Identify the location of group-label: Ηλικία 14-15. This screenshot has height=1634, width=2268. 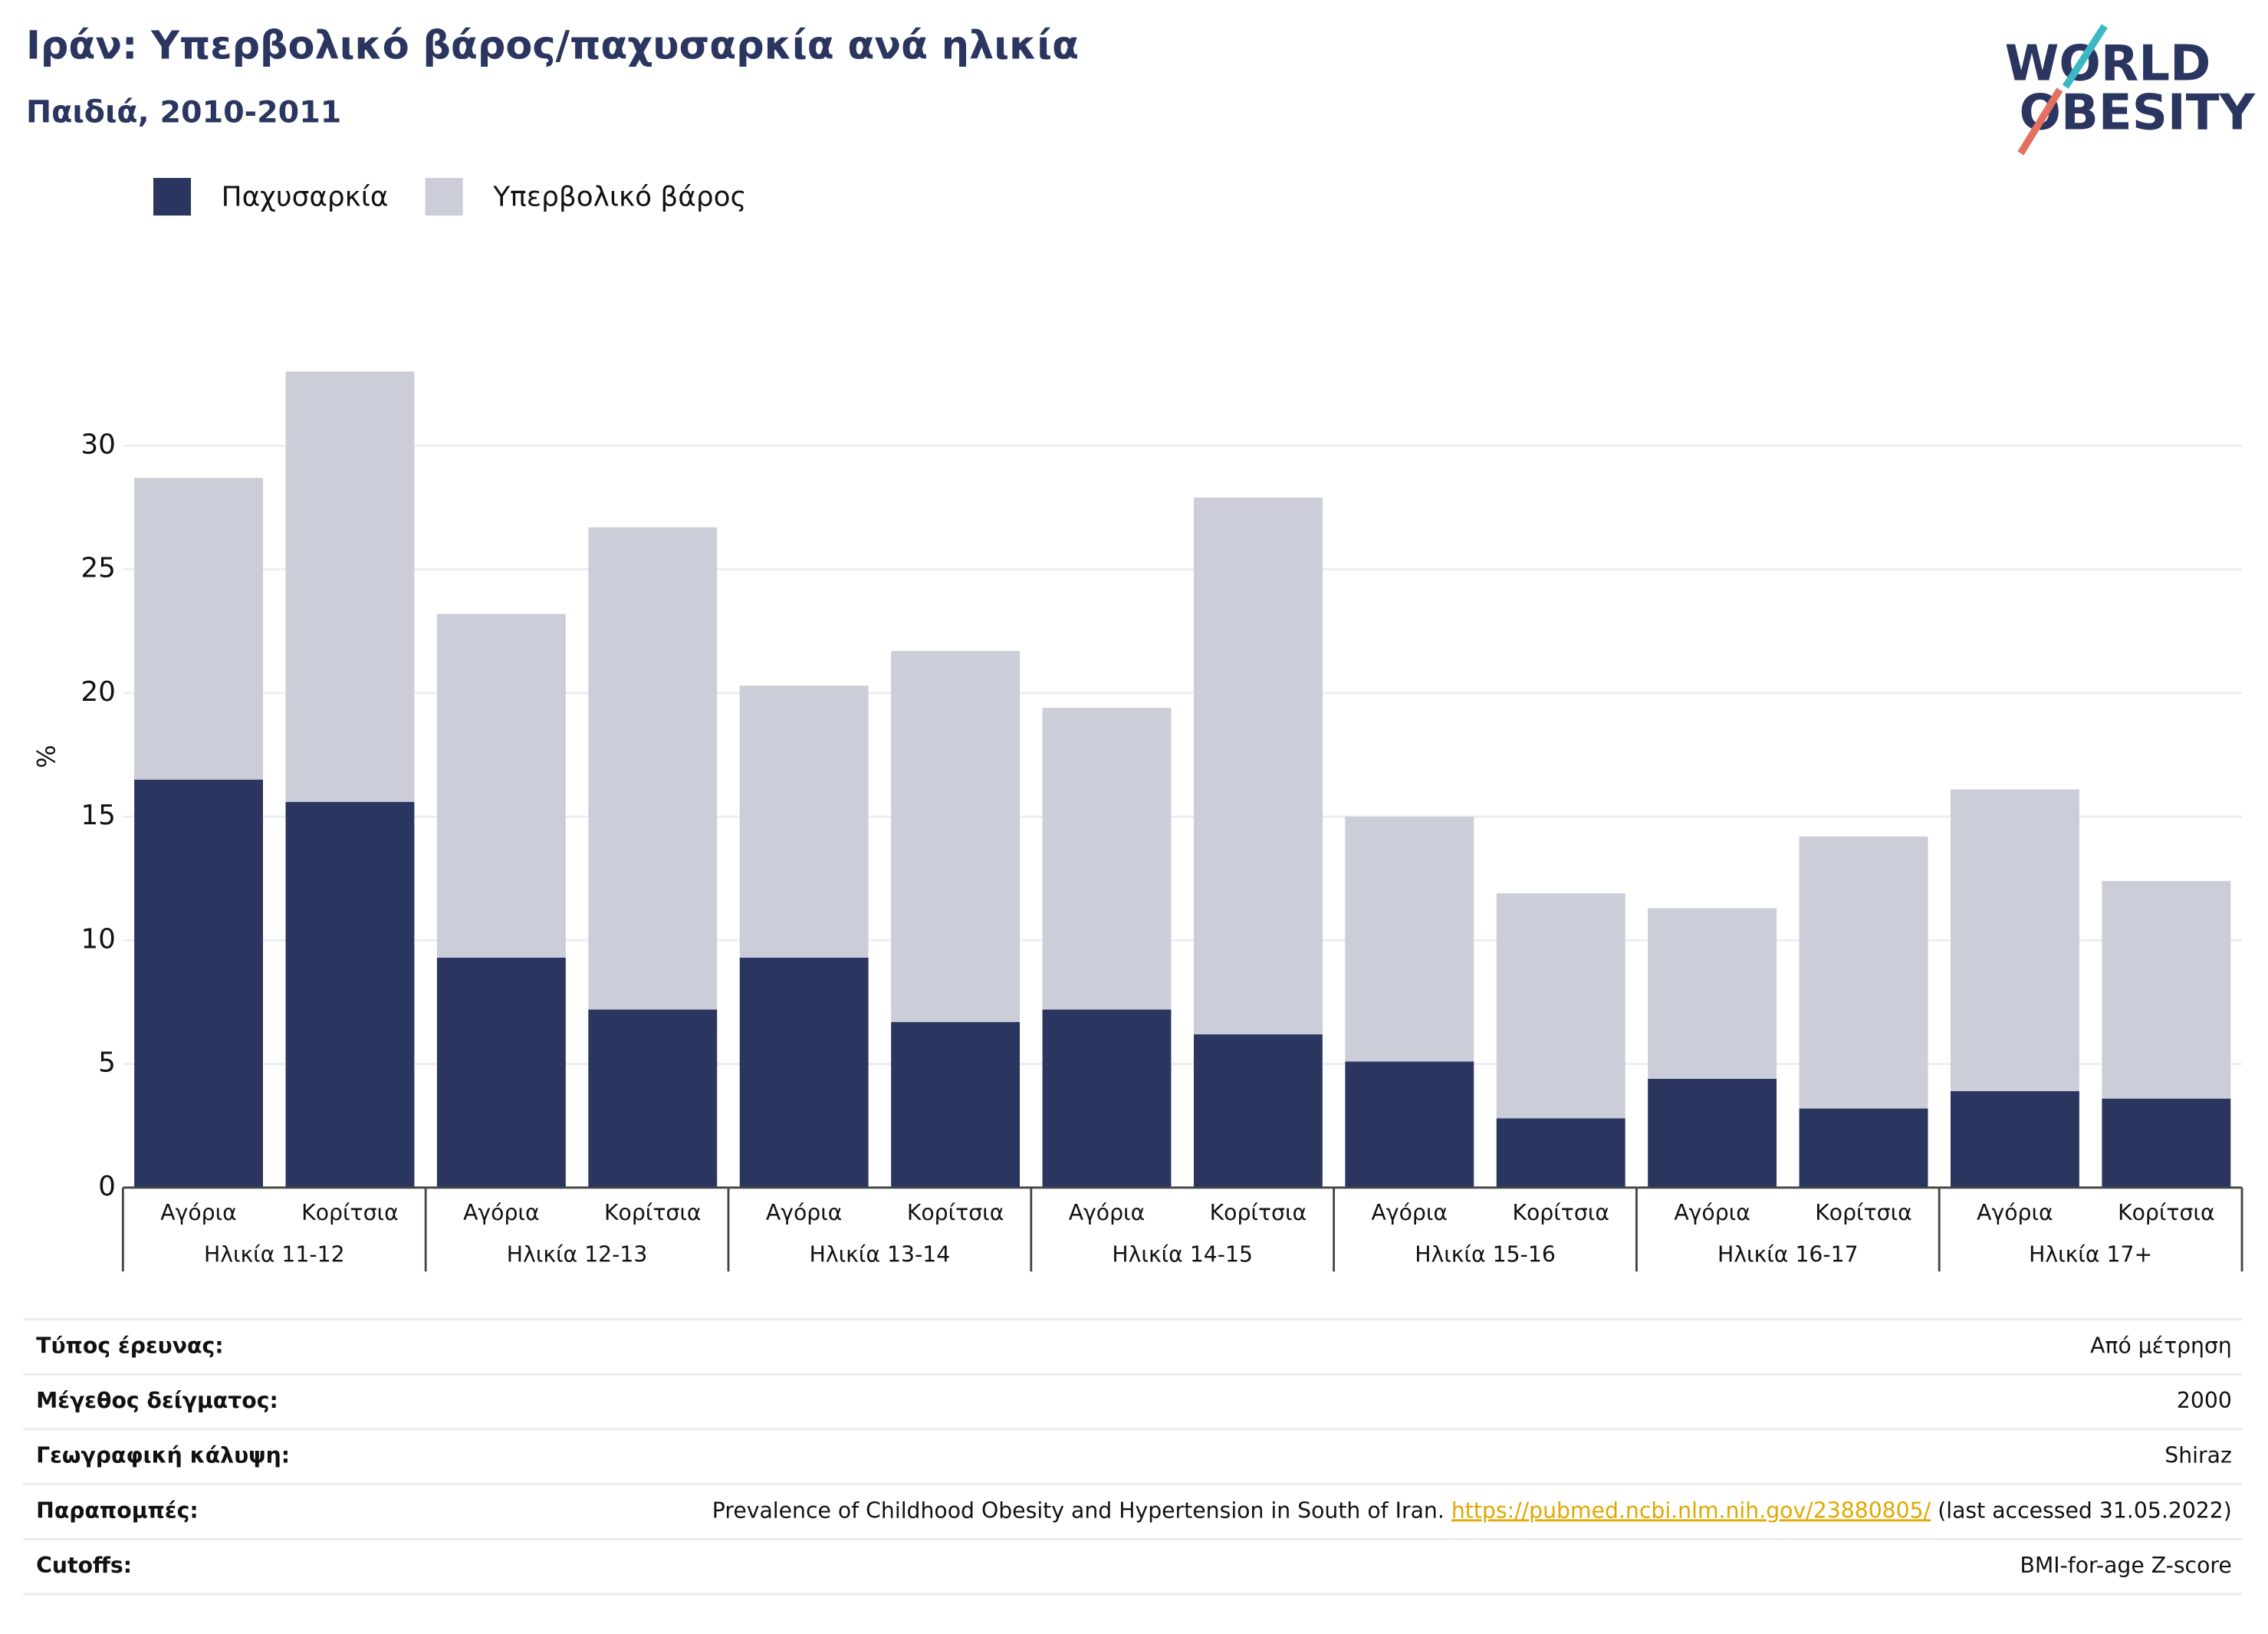
(1182, 1254).